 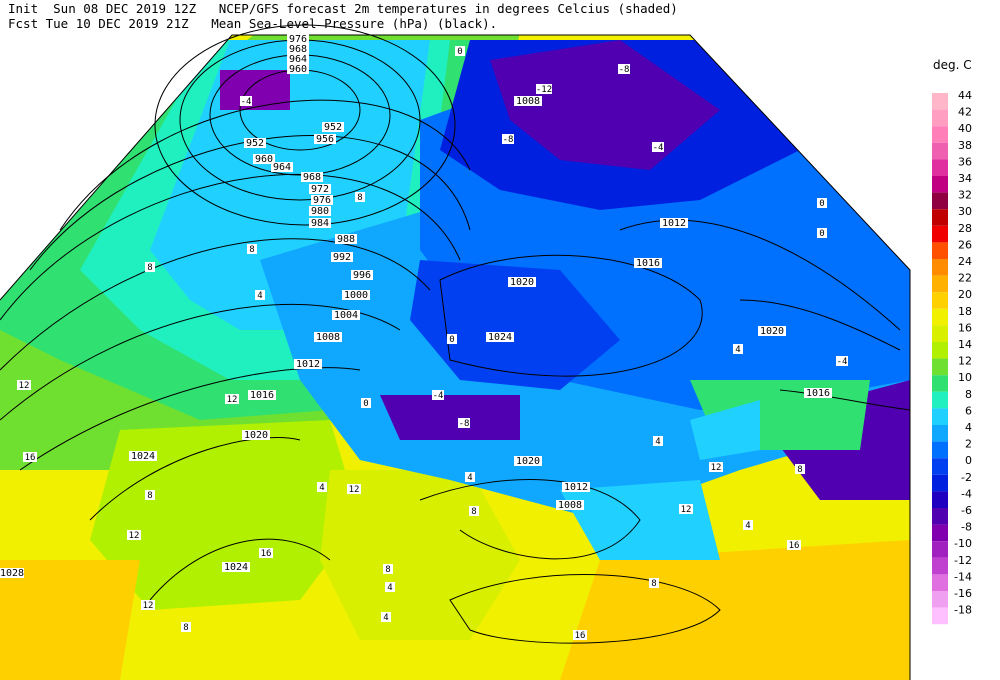 I want to click on svg-text: 1016, so click(x=818, y=393).